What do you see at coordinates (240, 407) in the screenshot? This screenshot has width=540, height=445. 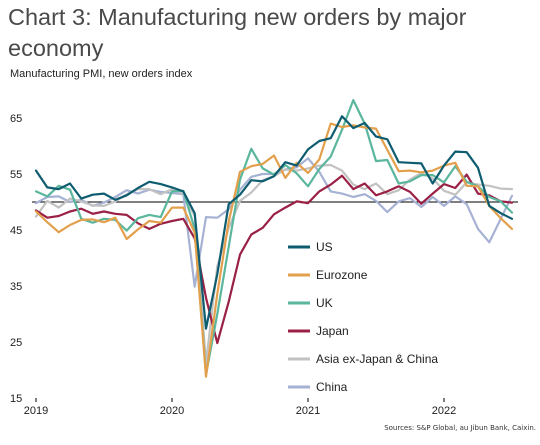 I see `x-axis-ticks: 2019 2020 2021 2022` at bounding box center [240, 407].